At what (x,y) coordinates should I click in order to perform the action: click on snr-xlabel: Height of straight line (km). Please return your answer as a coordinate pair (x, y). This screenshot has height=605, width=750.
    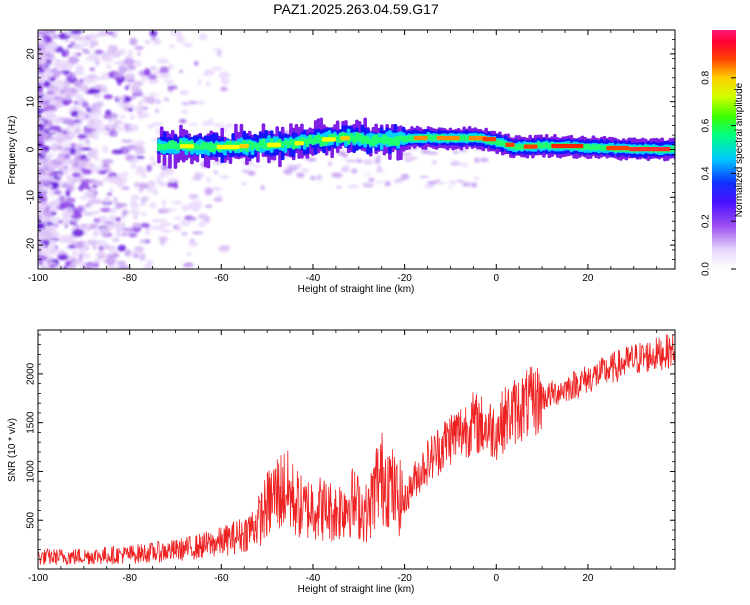
    Looking at the image, I should click on (356, 589).